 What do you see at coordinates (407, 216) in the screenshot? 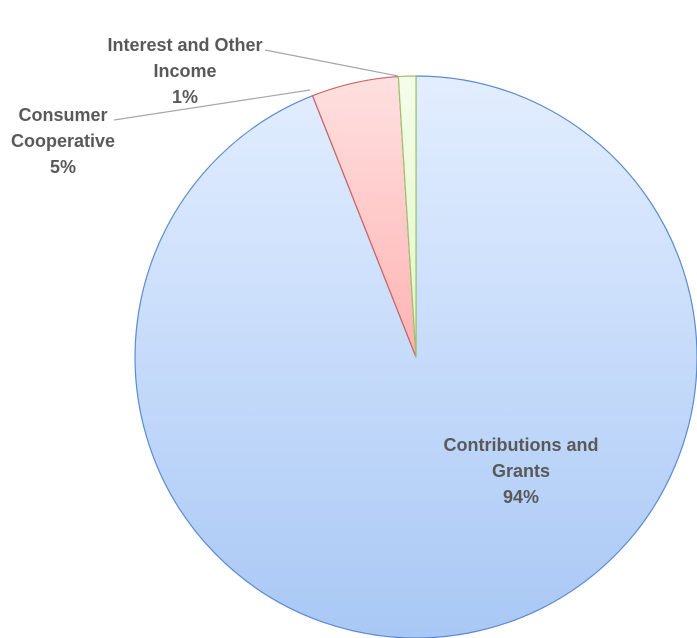
I see `pie-slice-interest-and-other-income` at bounding box center [407, 216].